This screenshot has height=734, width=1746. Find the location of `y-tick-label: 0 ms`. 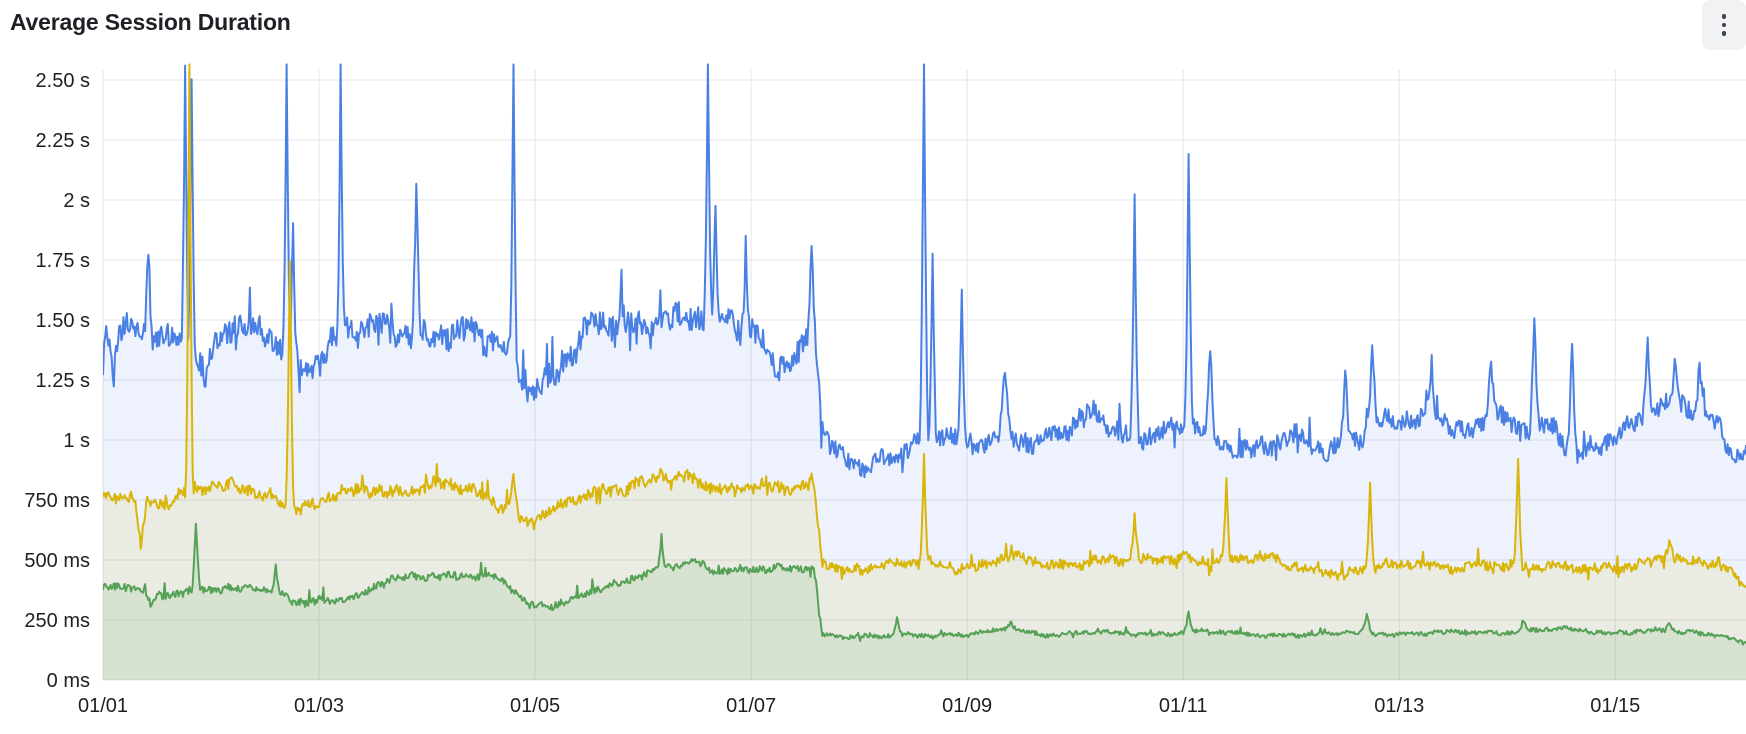

y-tick-label: 0 ms is located at coordinates (68, 681).